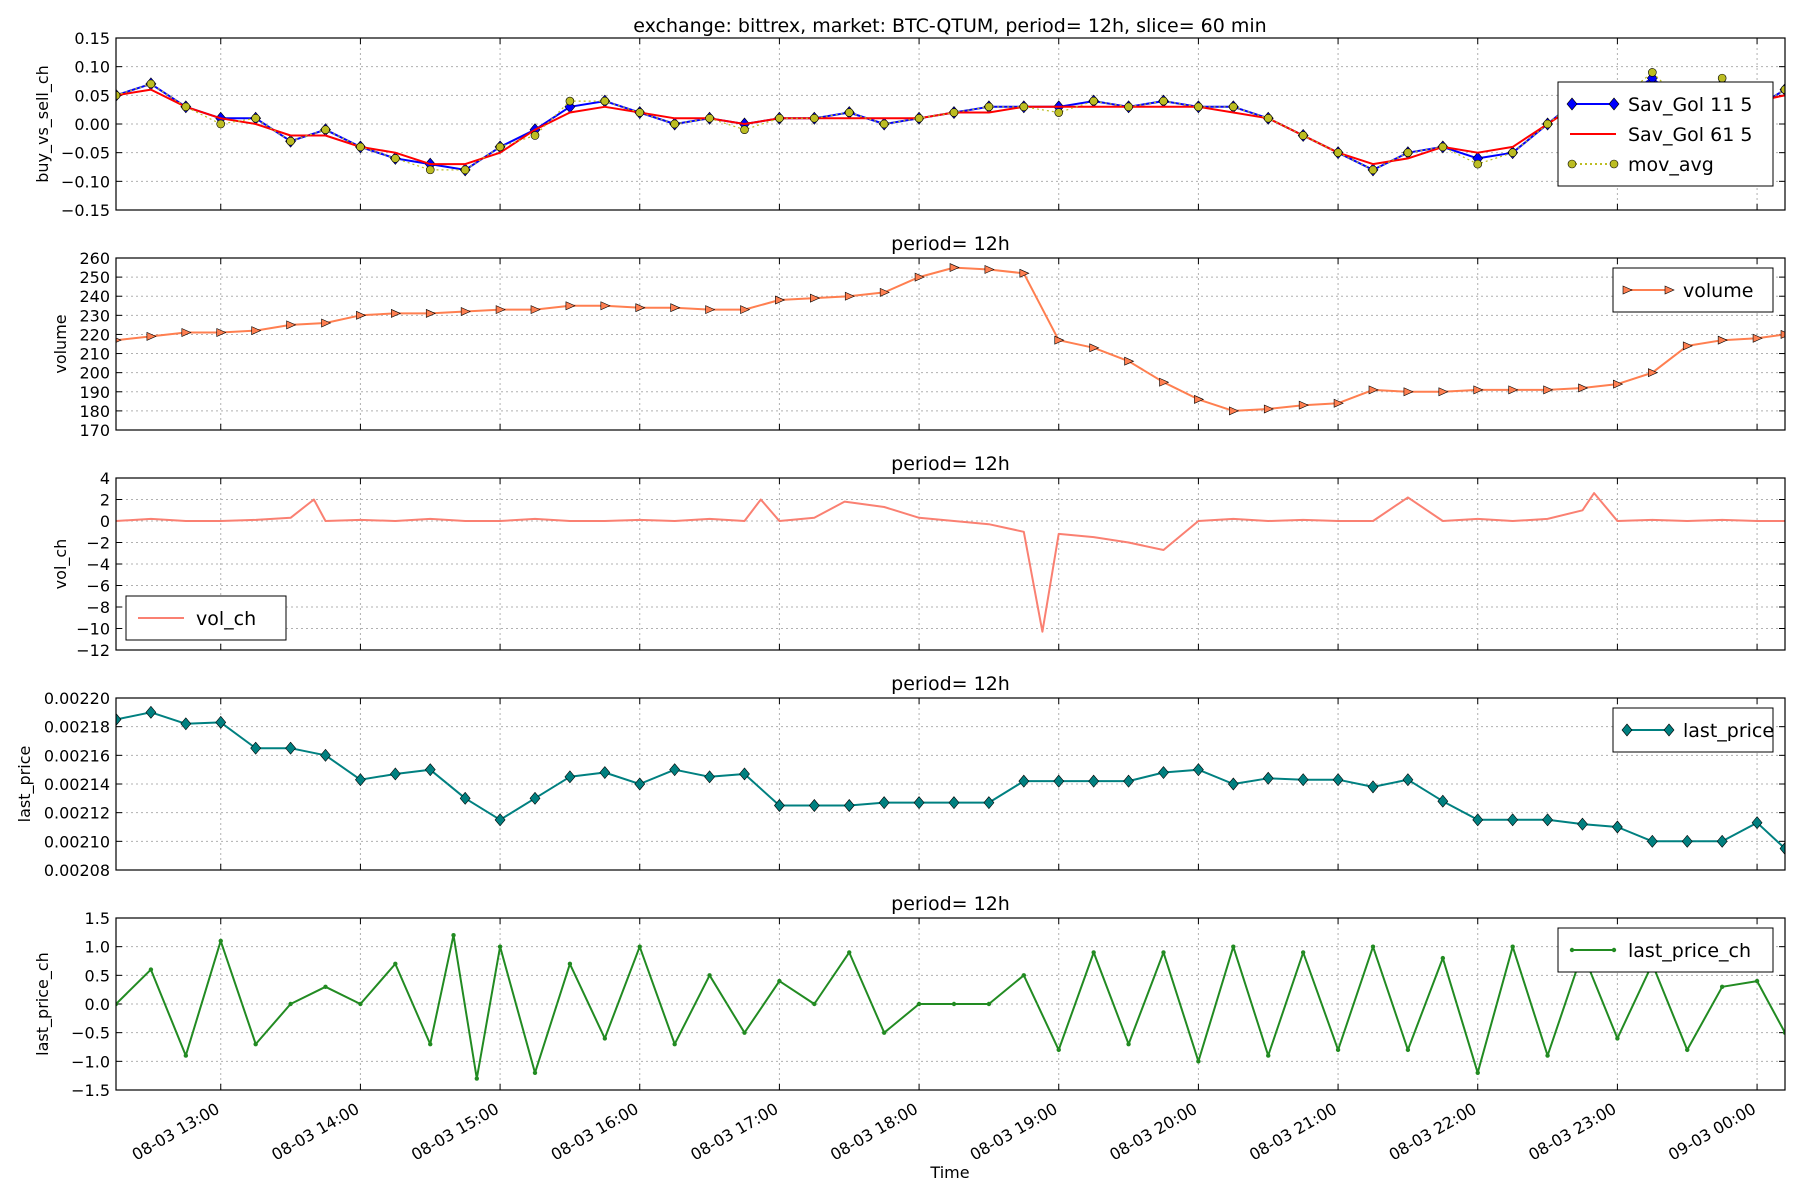 The width and height of the screenshot is (1800, 1200). I want to click on y-tick-label: 0.00214, so click(77, 784).